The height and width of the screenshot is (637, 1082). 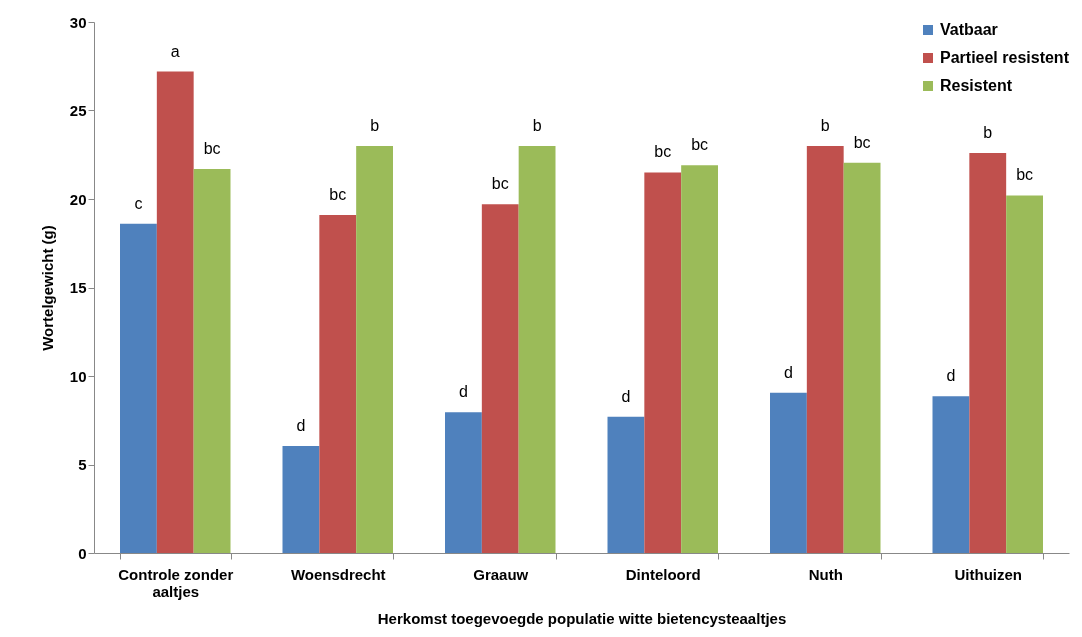 I want to click on x-tick-label: Dinteloord, so click(x=663, y=574).